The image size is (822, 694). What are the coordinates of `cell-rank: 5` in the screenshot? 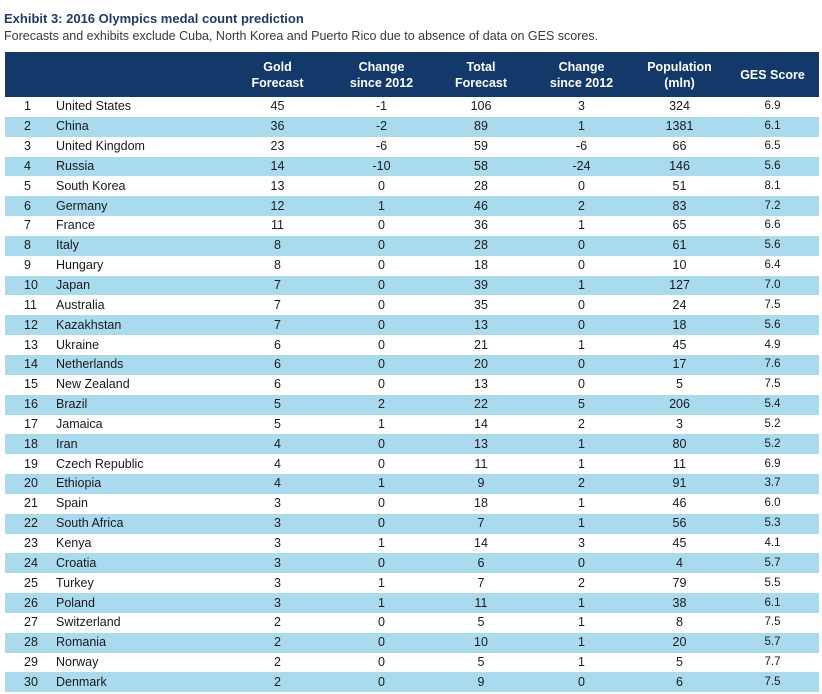 It's located at (29, 186).